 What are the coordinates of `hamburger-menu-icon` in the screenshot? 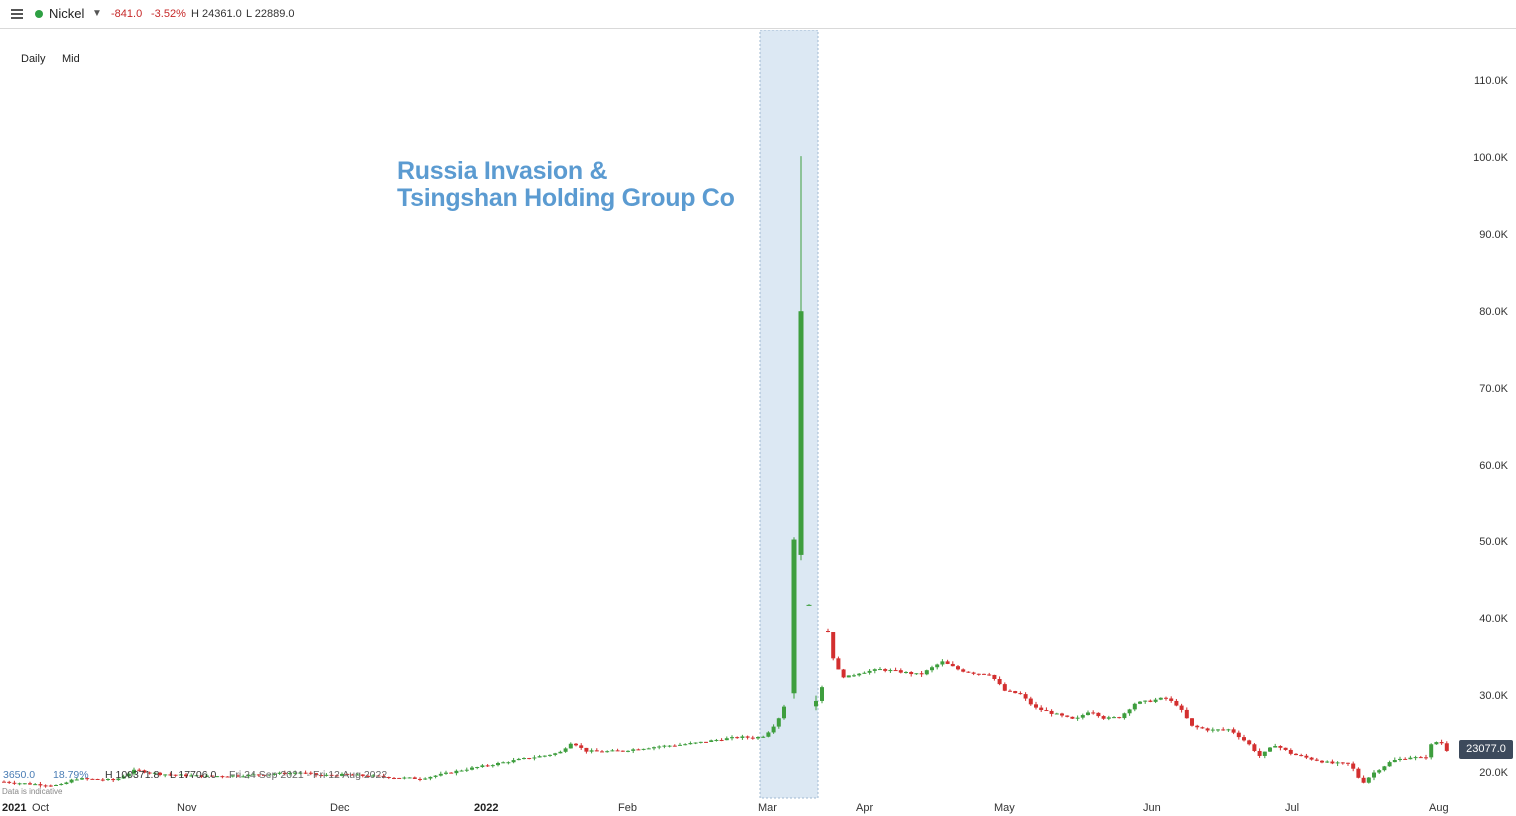 It's located at (17, 13).